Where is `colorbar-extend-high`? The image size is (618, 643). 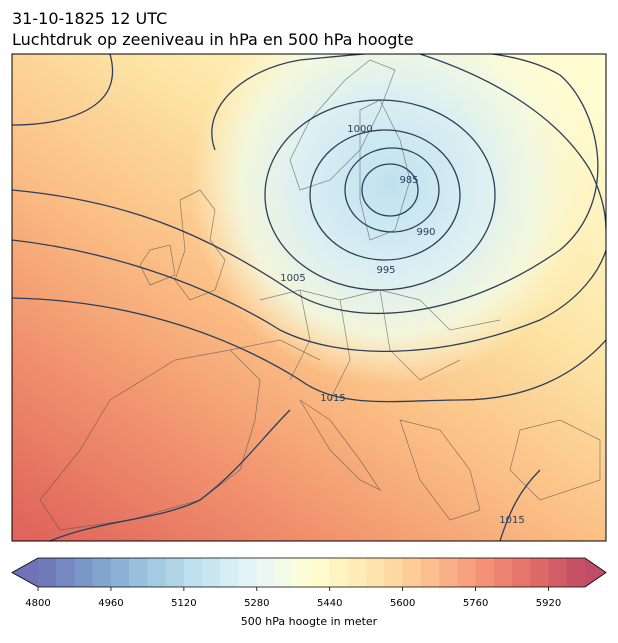 colorbar-extend-high is located at coordinates (595, 572).